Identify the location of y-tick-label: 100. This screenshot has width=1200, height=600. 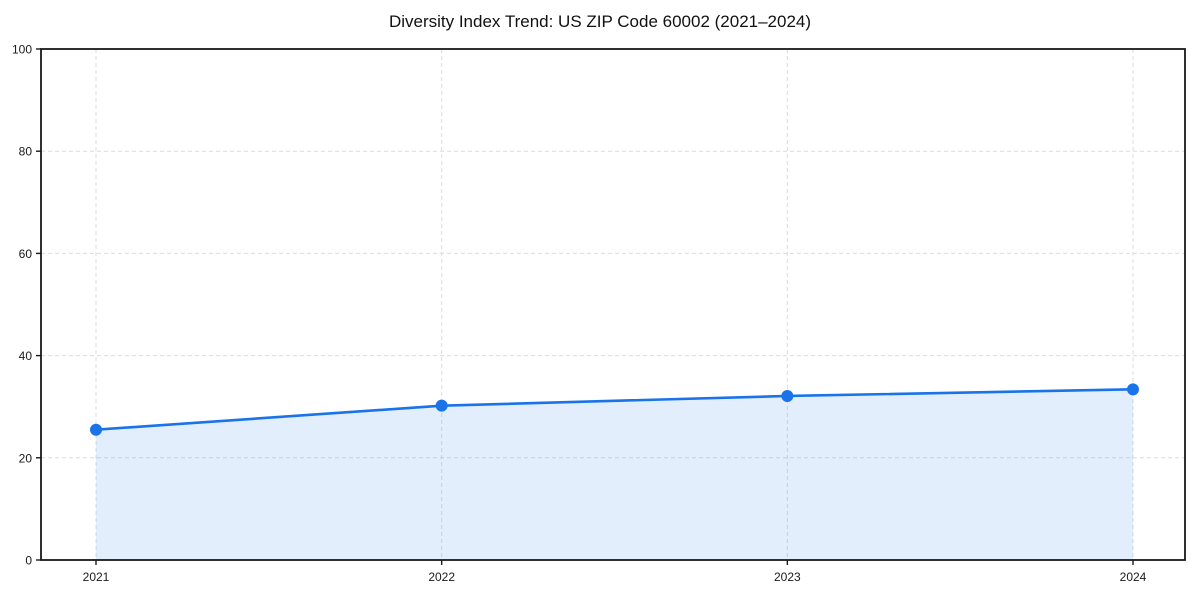
(22, 50).